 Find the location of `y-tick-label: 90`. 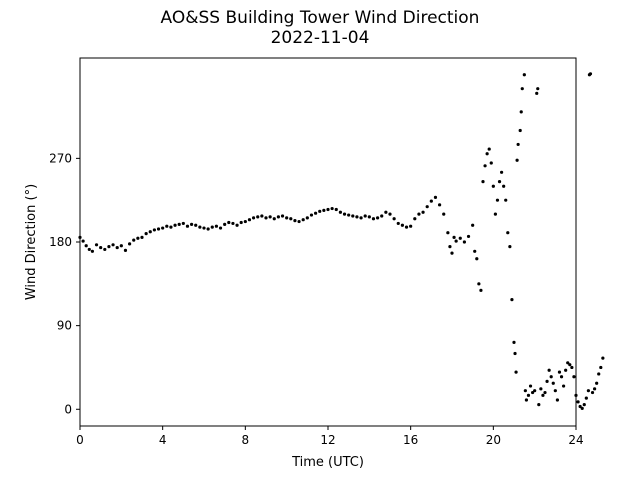

y-tick-label: 90 is located at coordinates (64, 326).